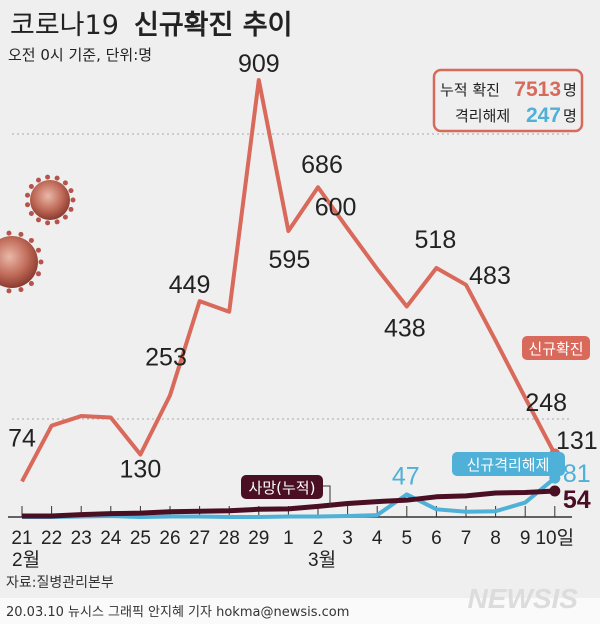 This screenshot has width=600, height=624. Describe the element at coordinates (470, 90) in the screenshot. I see `confirmed-total-label: 누적 확진` at that location.